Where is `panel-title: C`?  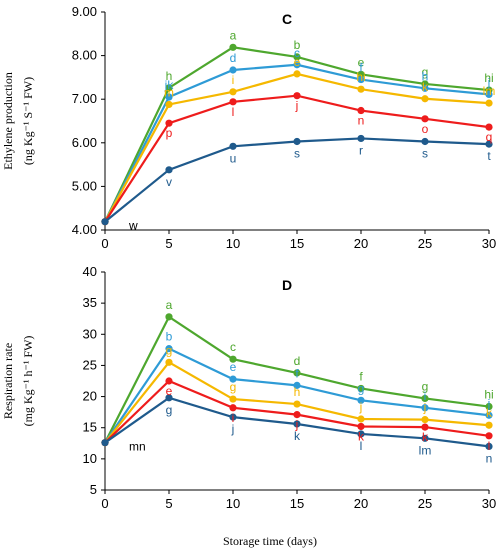
panel-title: C is located at coordinates (287, 19).